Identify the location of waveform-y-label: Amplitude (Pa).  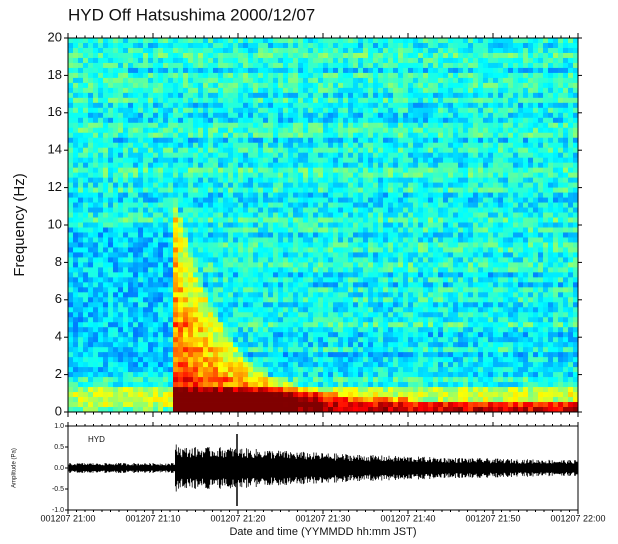
(15, 468).